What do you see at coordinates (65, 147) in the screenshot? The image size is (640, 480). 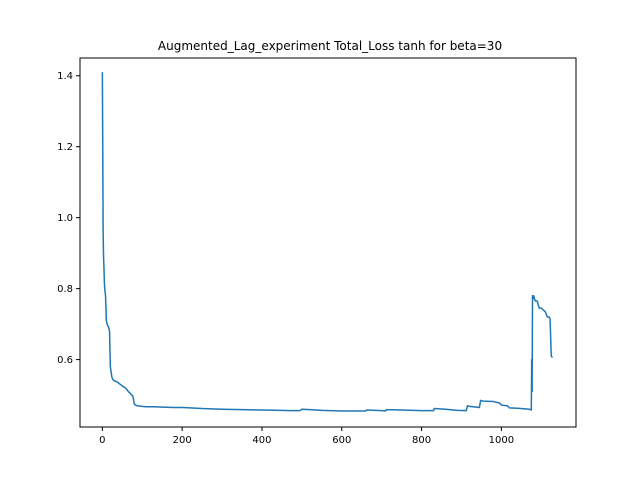 I see `y-tick-label: 1.2` at bounding box center [65, 147].